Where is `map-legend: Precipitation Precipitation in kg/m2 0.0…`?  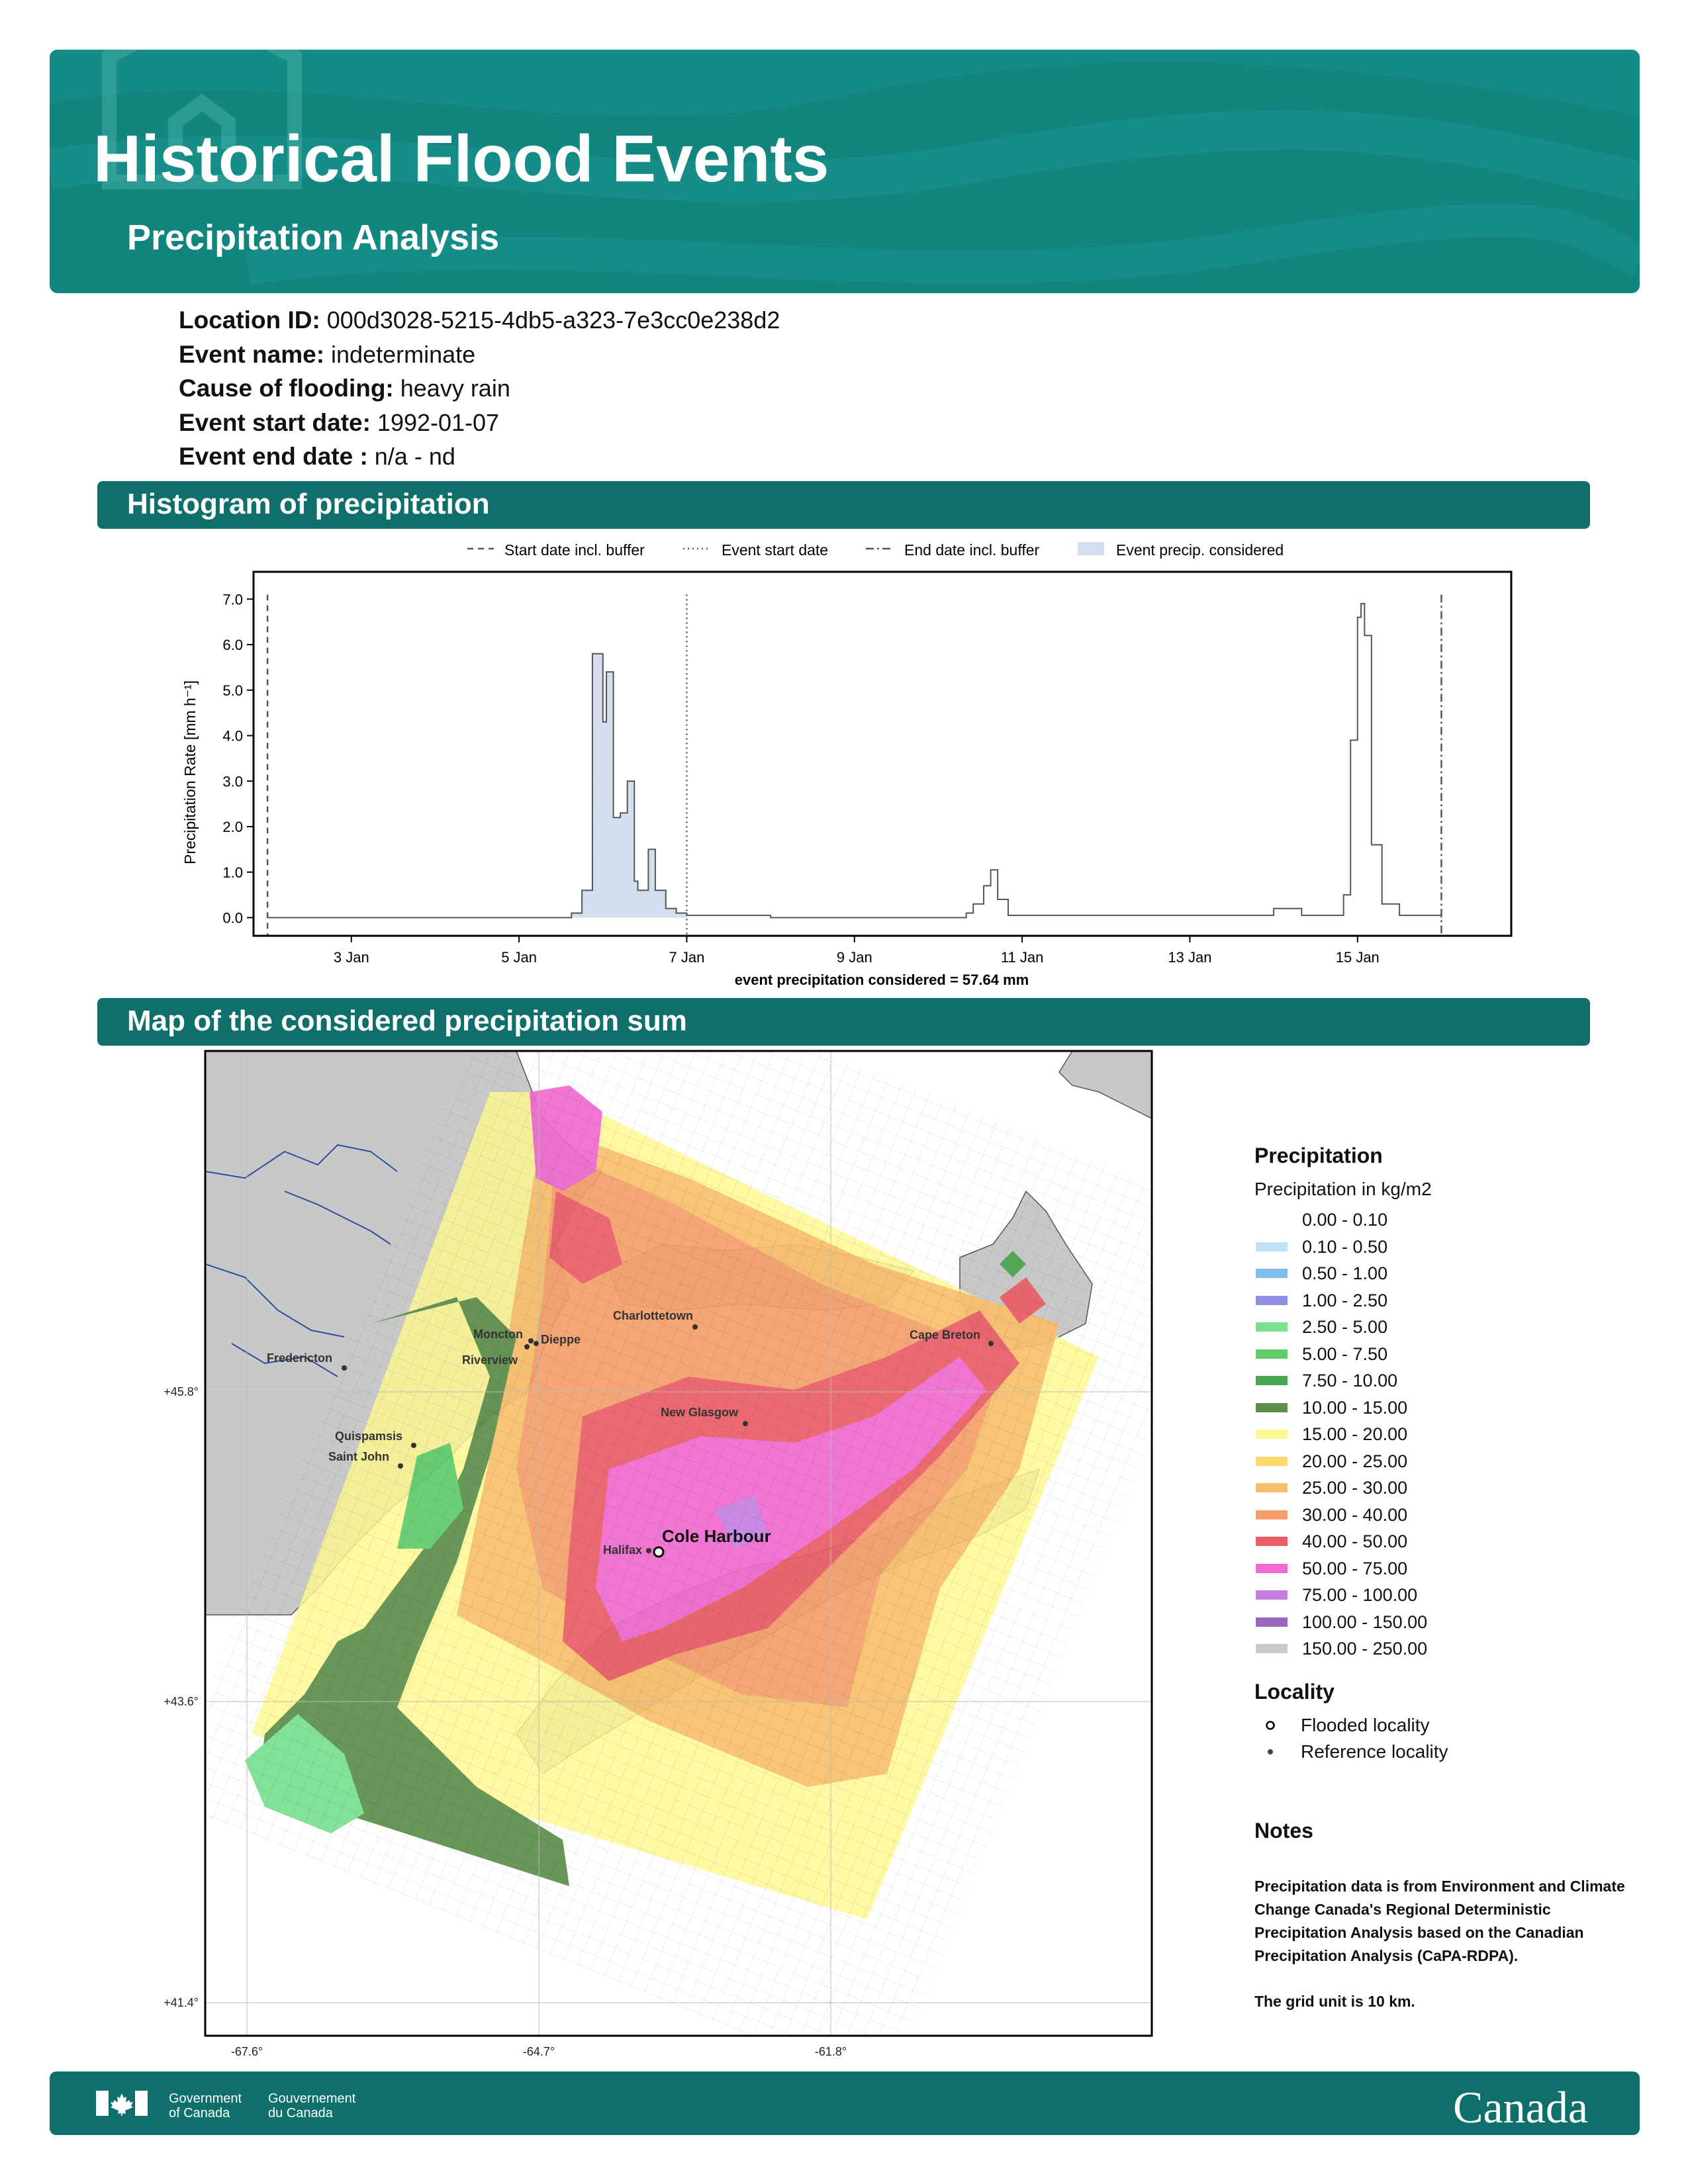
map-legend: Precipitation Precipitation in kg/m2 0.0… is located at coordinates (1439, 1454).